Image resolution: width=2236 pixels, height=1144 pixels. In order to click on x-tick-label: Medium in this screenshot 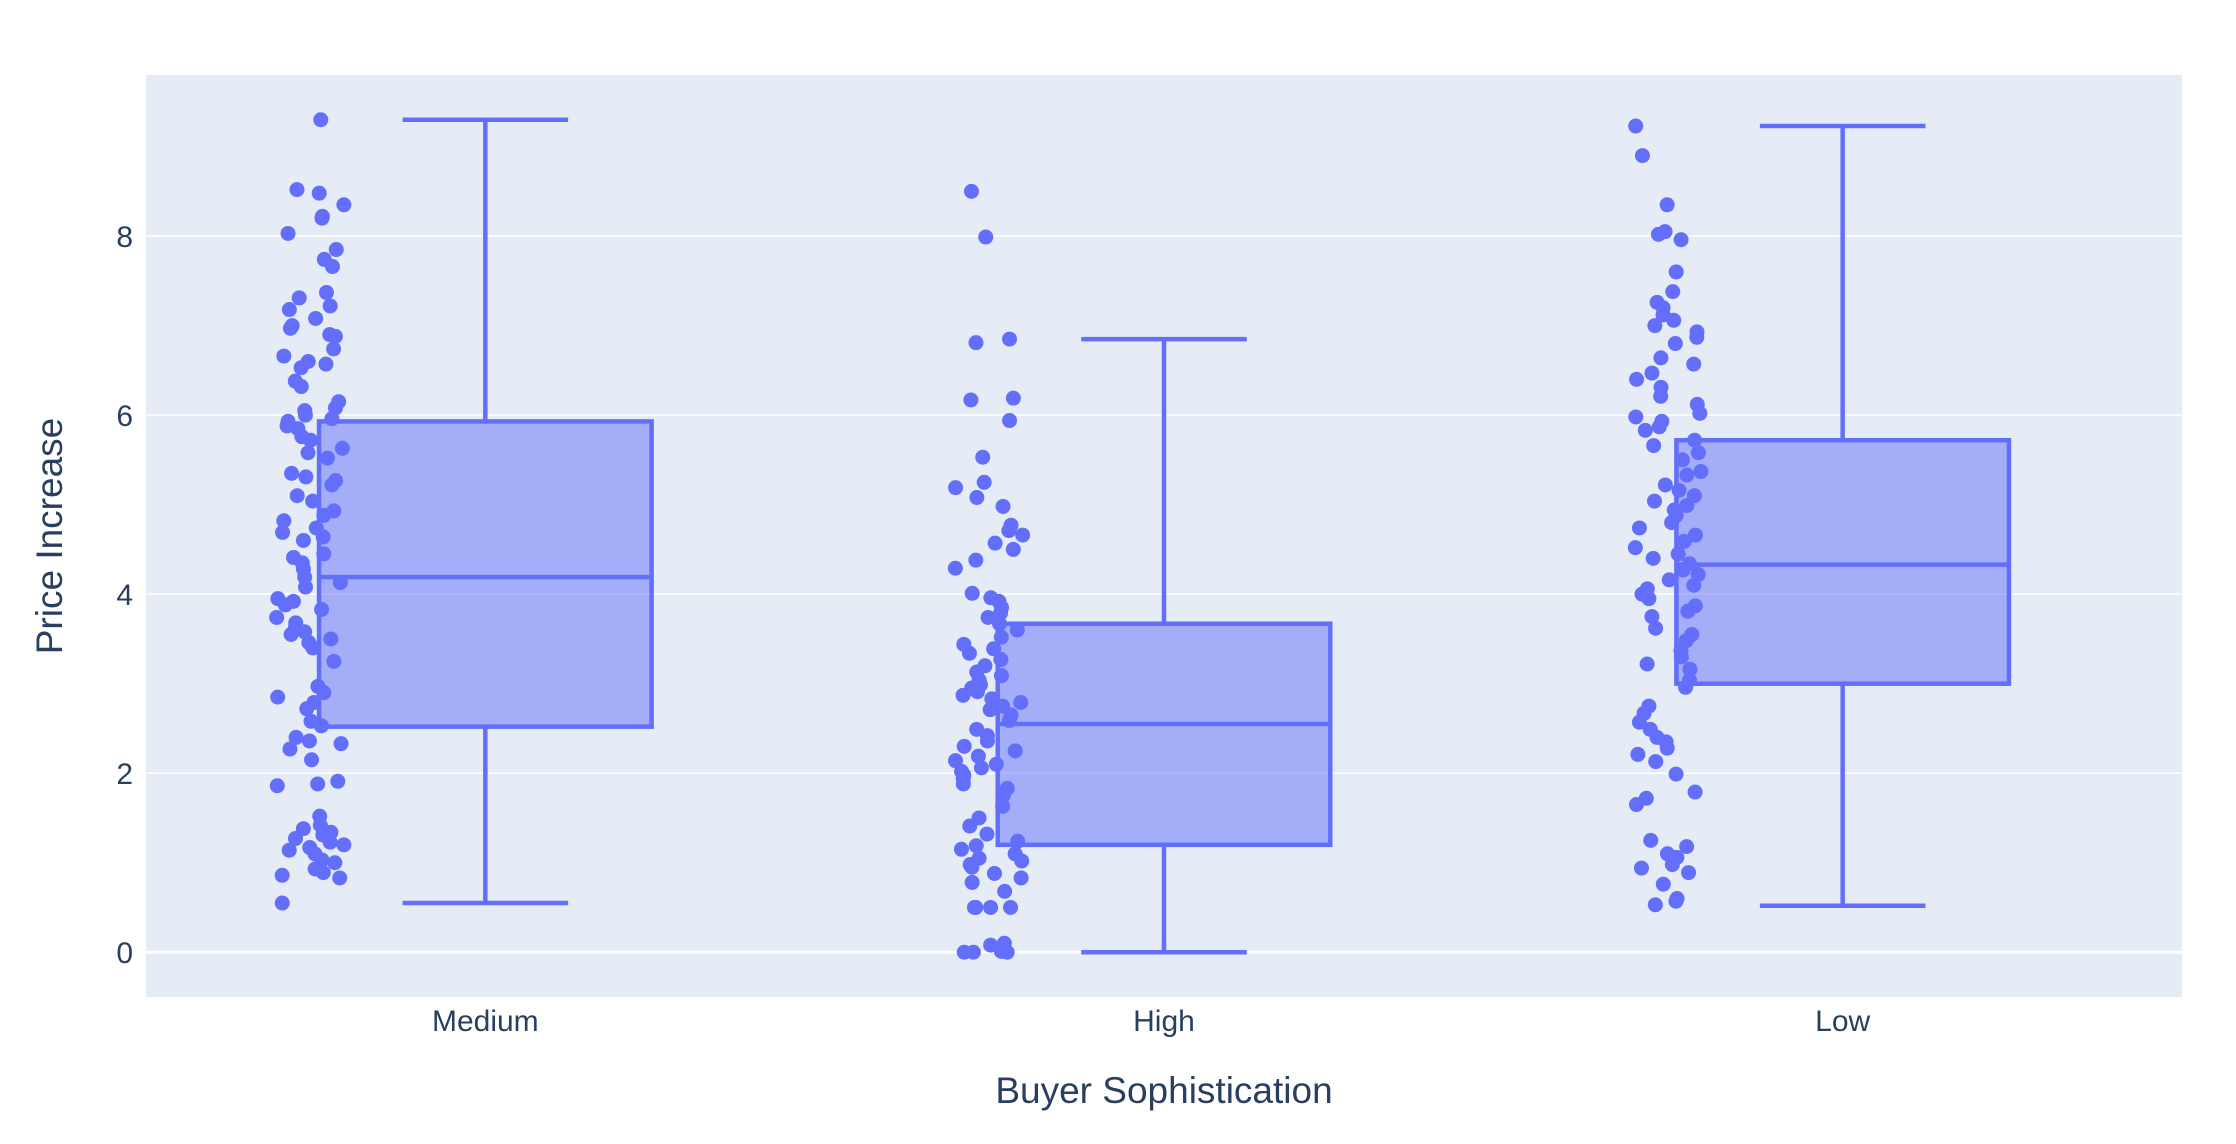, I will do `click(485, 1021)`.